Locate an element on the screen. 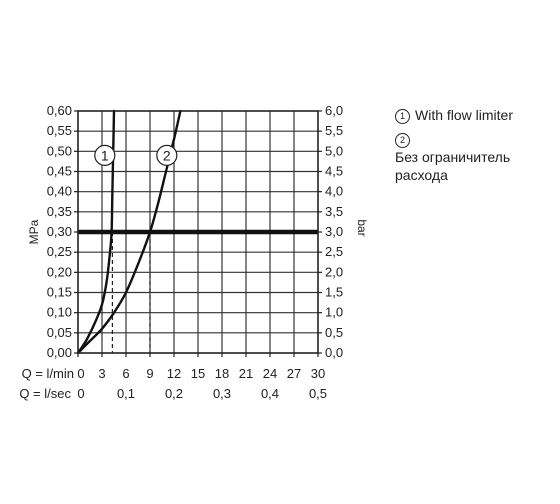 The image size is (560, 504). series-1-marker is located at coordinates (105, 155).